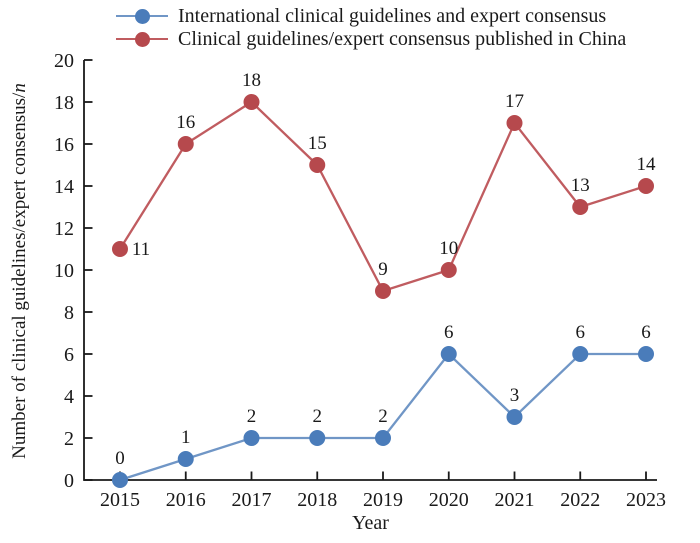  I want to click on x-tick-label: 2021, so click(515, 500).